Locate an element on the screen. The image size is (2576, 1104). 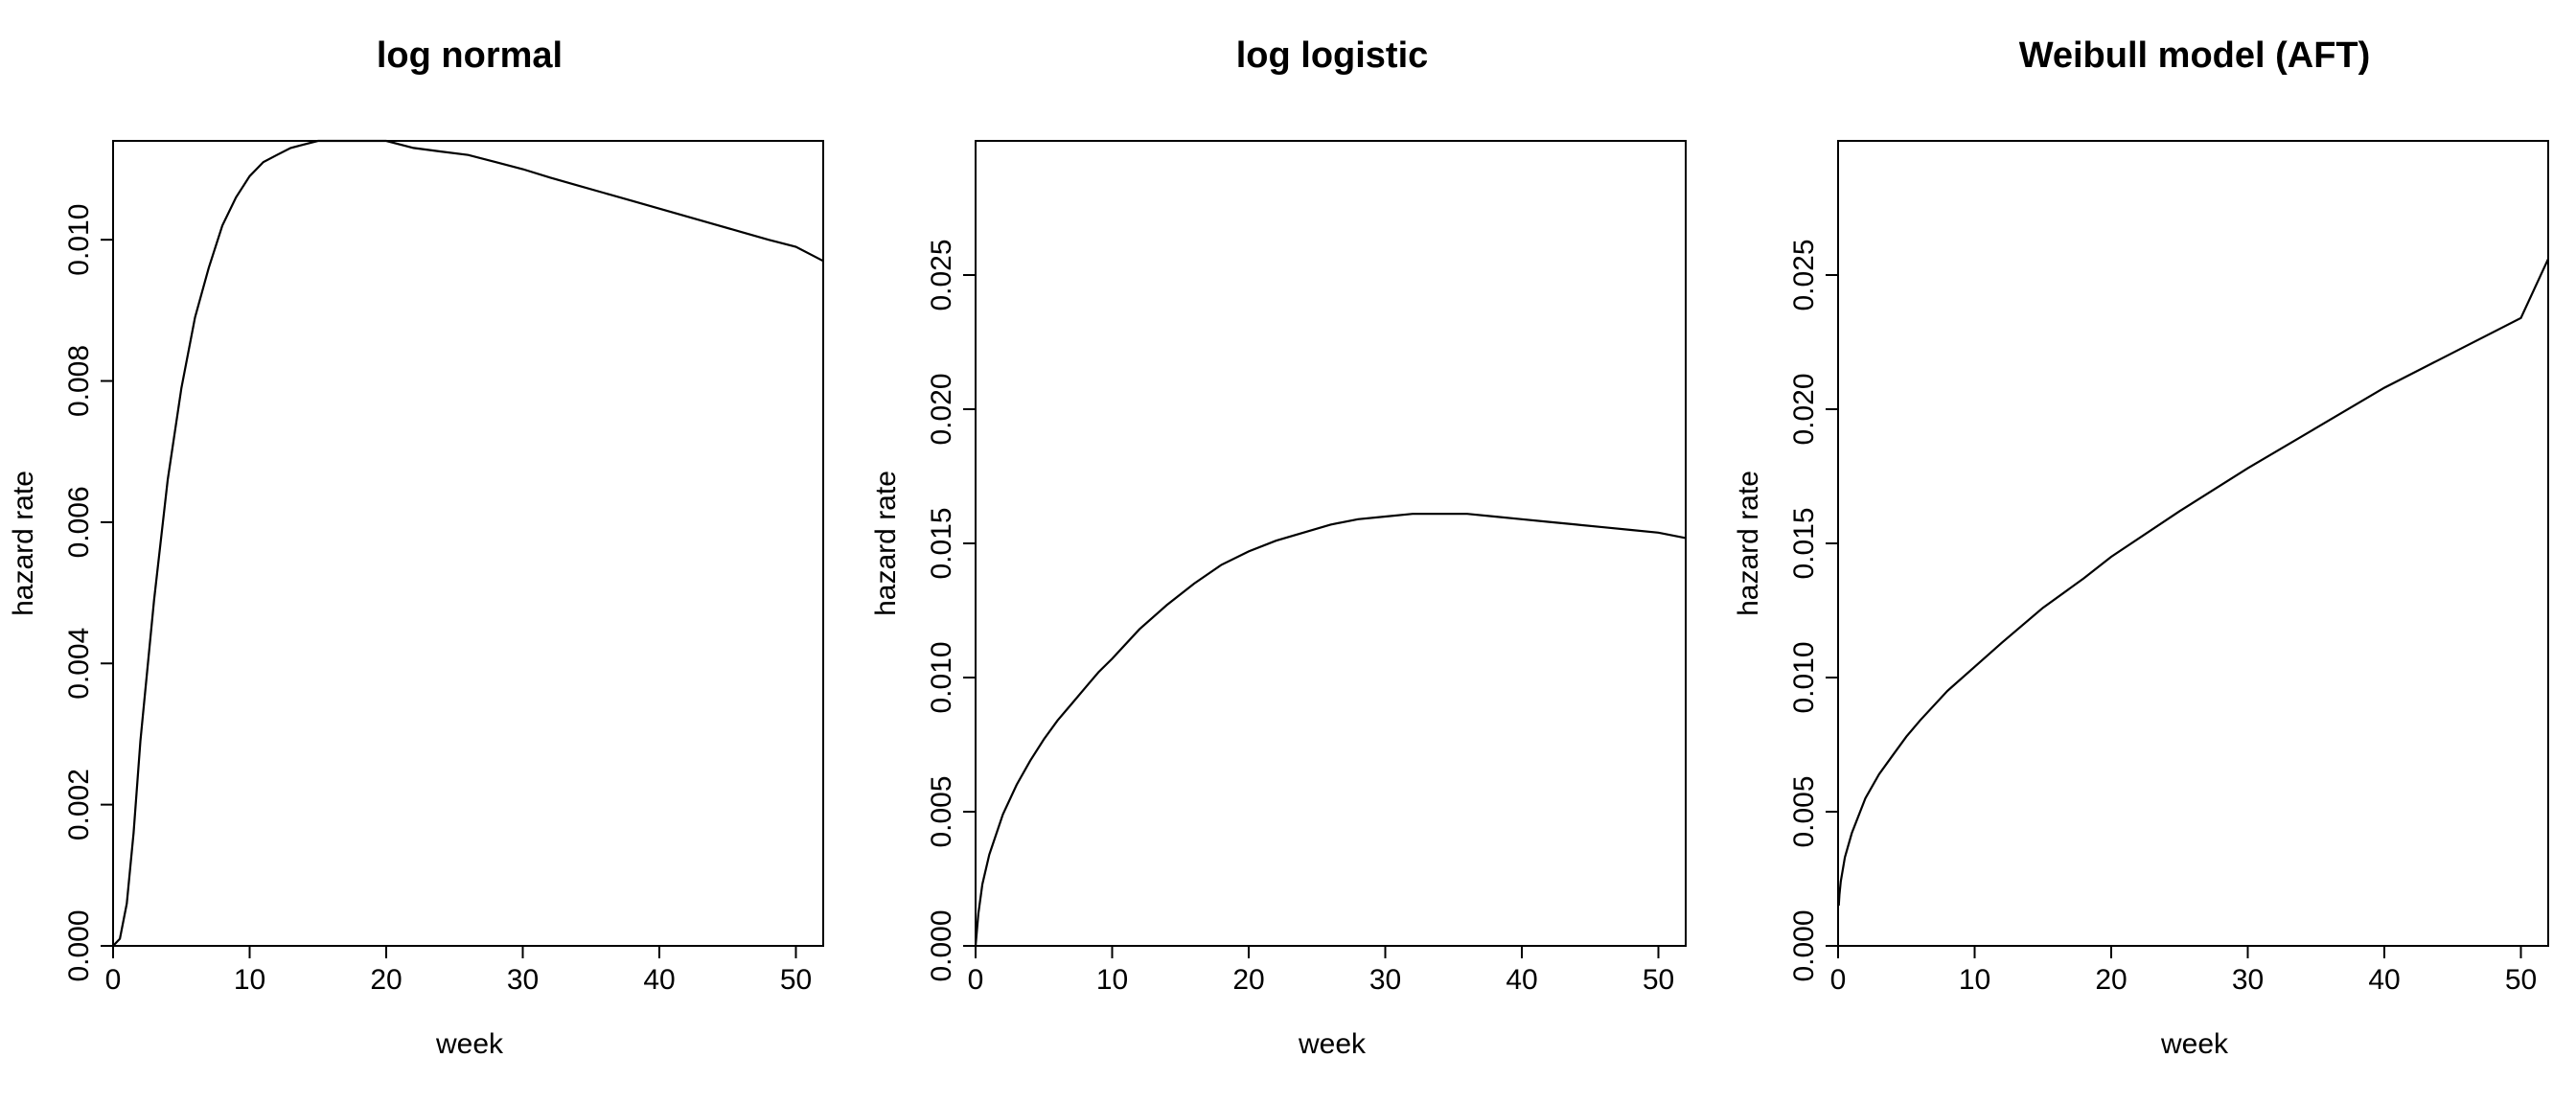
chart-title: Weibull model (AFT) is located at coordinates (2195, 55).